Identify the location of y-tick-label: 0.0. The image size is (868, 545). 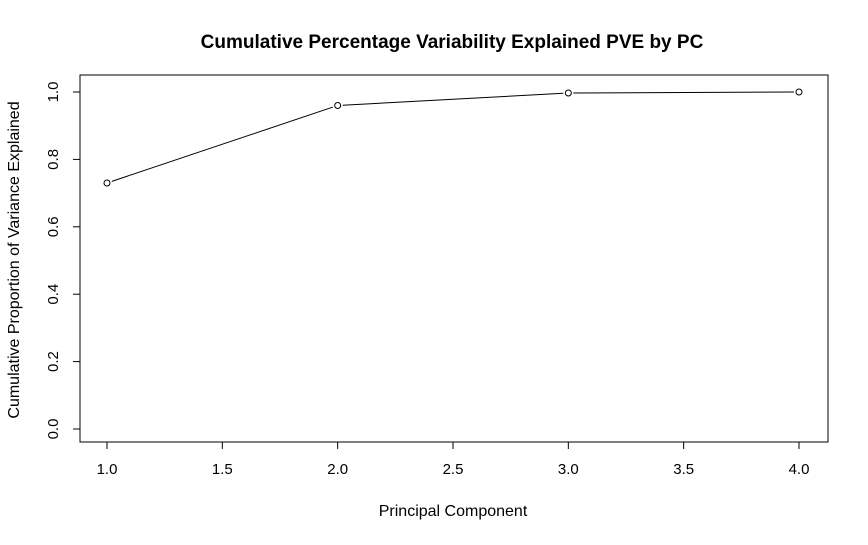
(53, 429).